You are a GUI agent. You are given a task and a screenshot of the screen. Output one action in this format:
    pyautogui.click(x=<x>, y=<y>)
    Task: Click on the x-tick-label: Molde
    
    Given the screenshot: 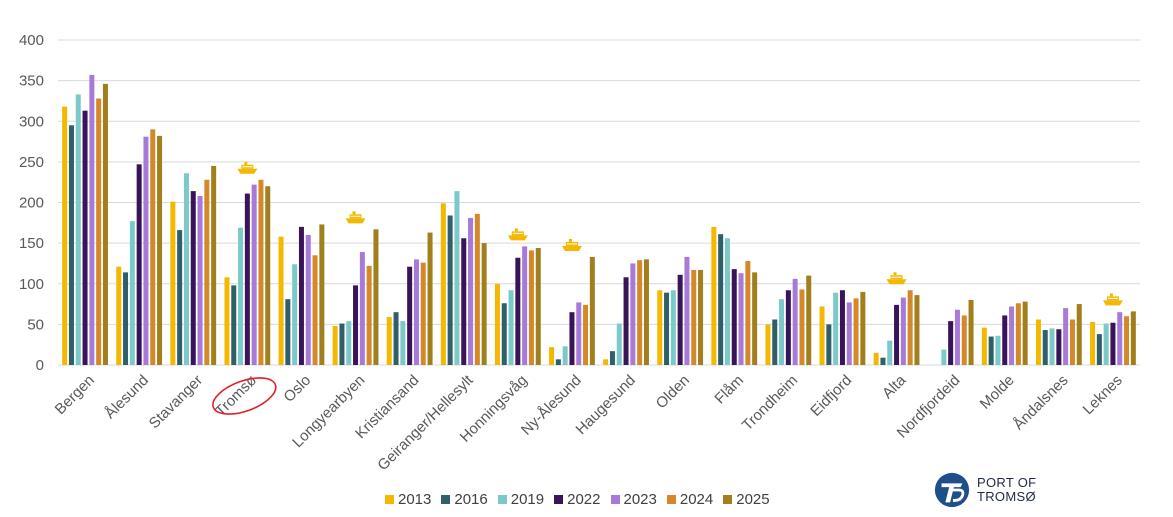 What is the action you would take?
    pyautogui.click(x=997, y=392)
    